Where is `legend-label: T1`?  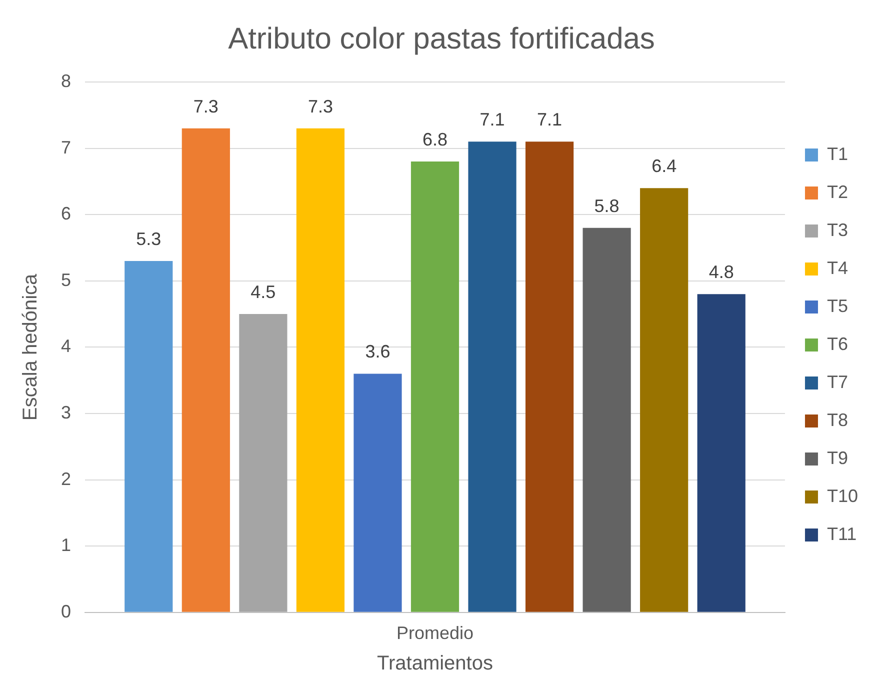
legend-label: T1 is located at coordinates (837, 154).